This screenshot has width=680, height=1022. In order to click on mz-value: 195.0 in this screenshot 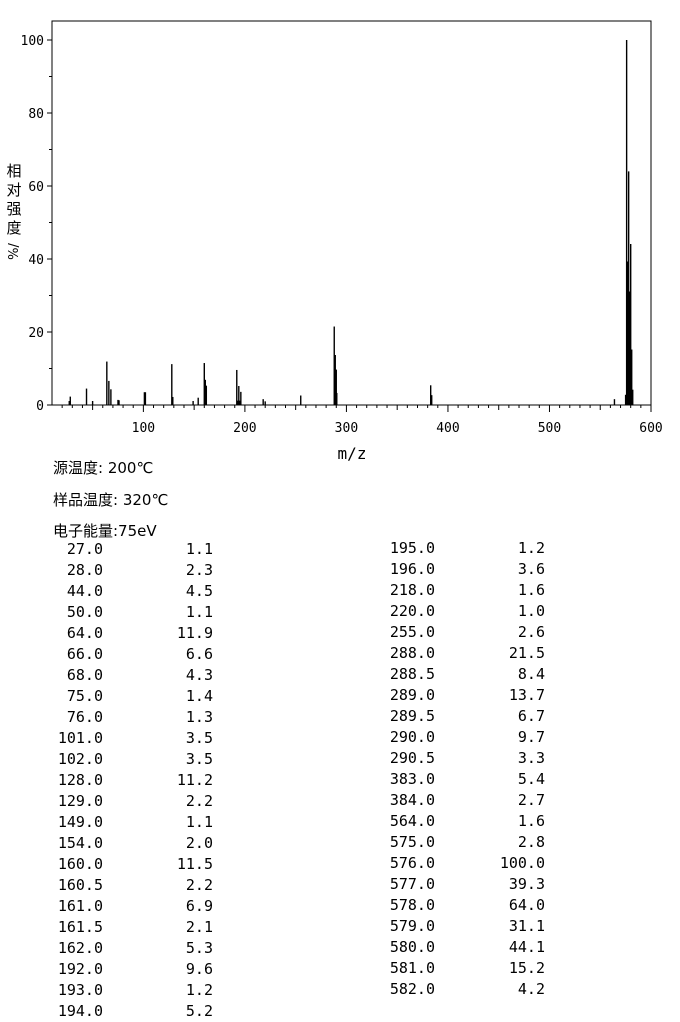, I will do `click(412, 548)`.